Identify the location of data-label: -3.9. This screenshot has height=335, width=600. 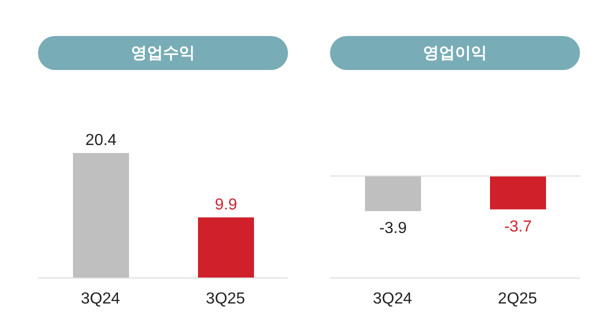
(393, 229).